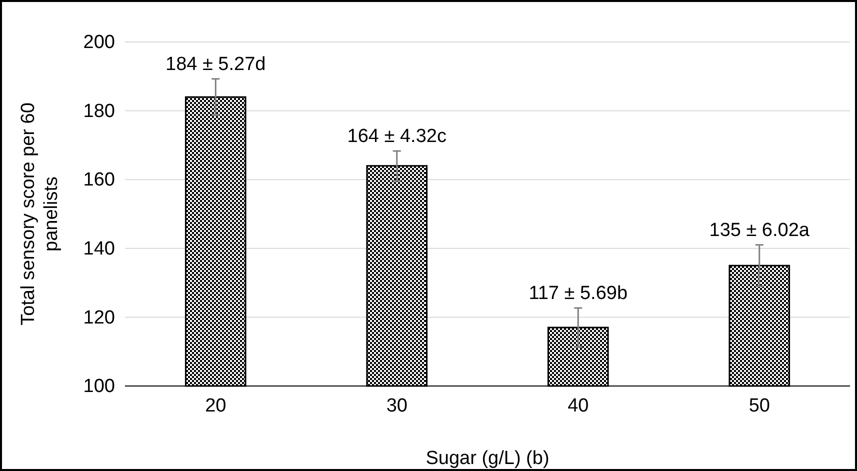  Describe the element at coordinates (99, 317) in the screenshot. I see `y-tick-label: 120` at that location.